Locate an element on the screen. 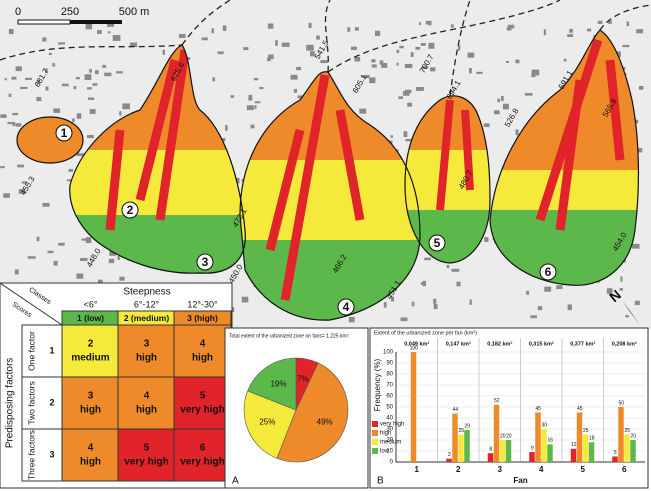 The height and width of the screenshot is (491, 651). y-tick-label: 90 is located at coordinates (389, 364).